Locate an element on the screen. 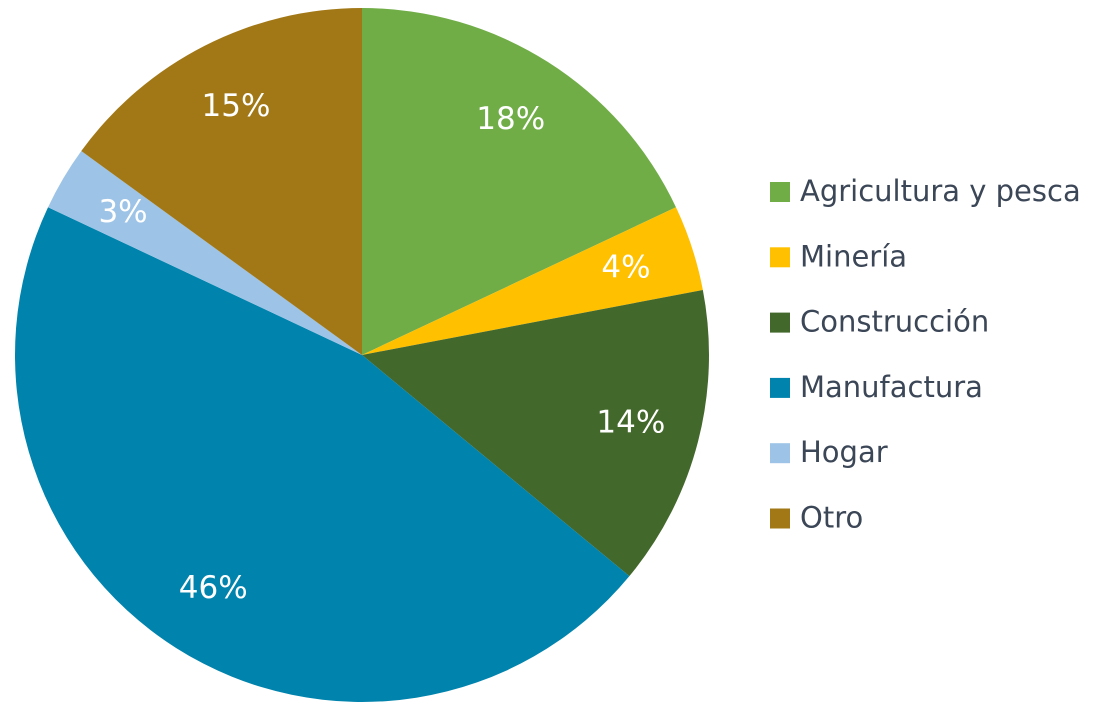 This screenshot has height=704, width=1115. data-label: 3% is located at coordinates (122, 212).